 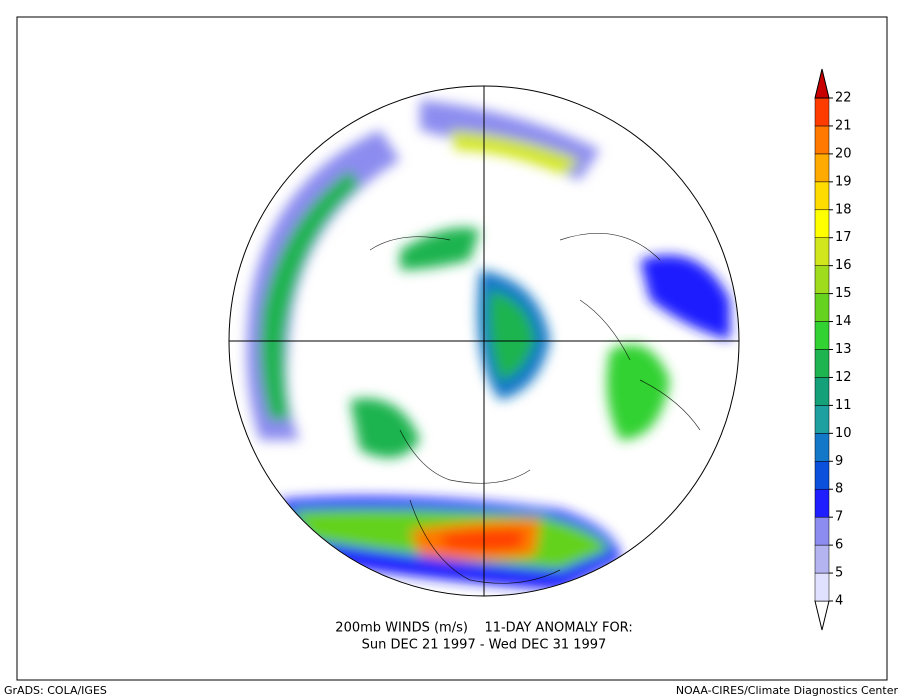 What do you see at coordinates (483, 628) in the screenshot?
I see `title-line: 200mb WINDS (m/s) 11-DAY ANOMALY FOR:` at bounding box center [483, 628].